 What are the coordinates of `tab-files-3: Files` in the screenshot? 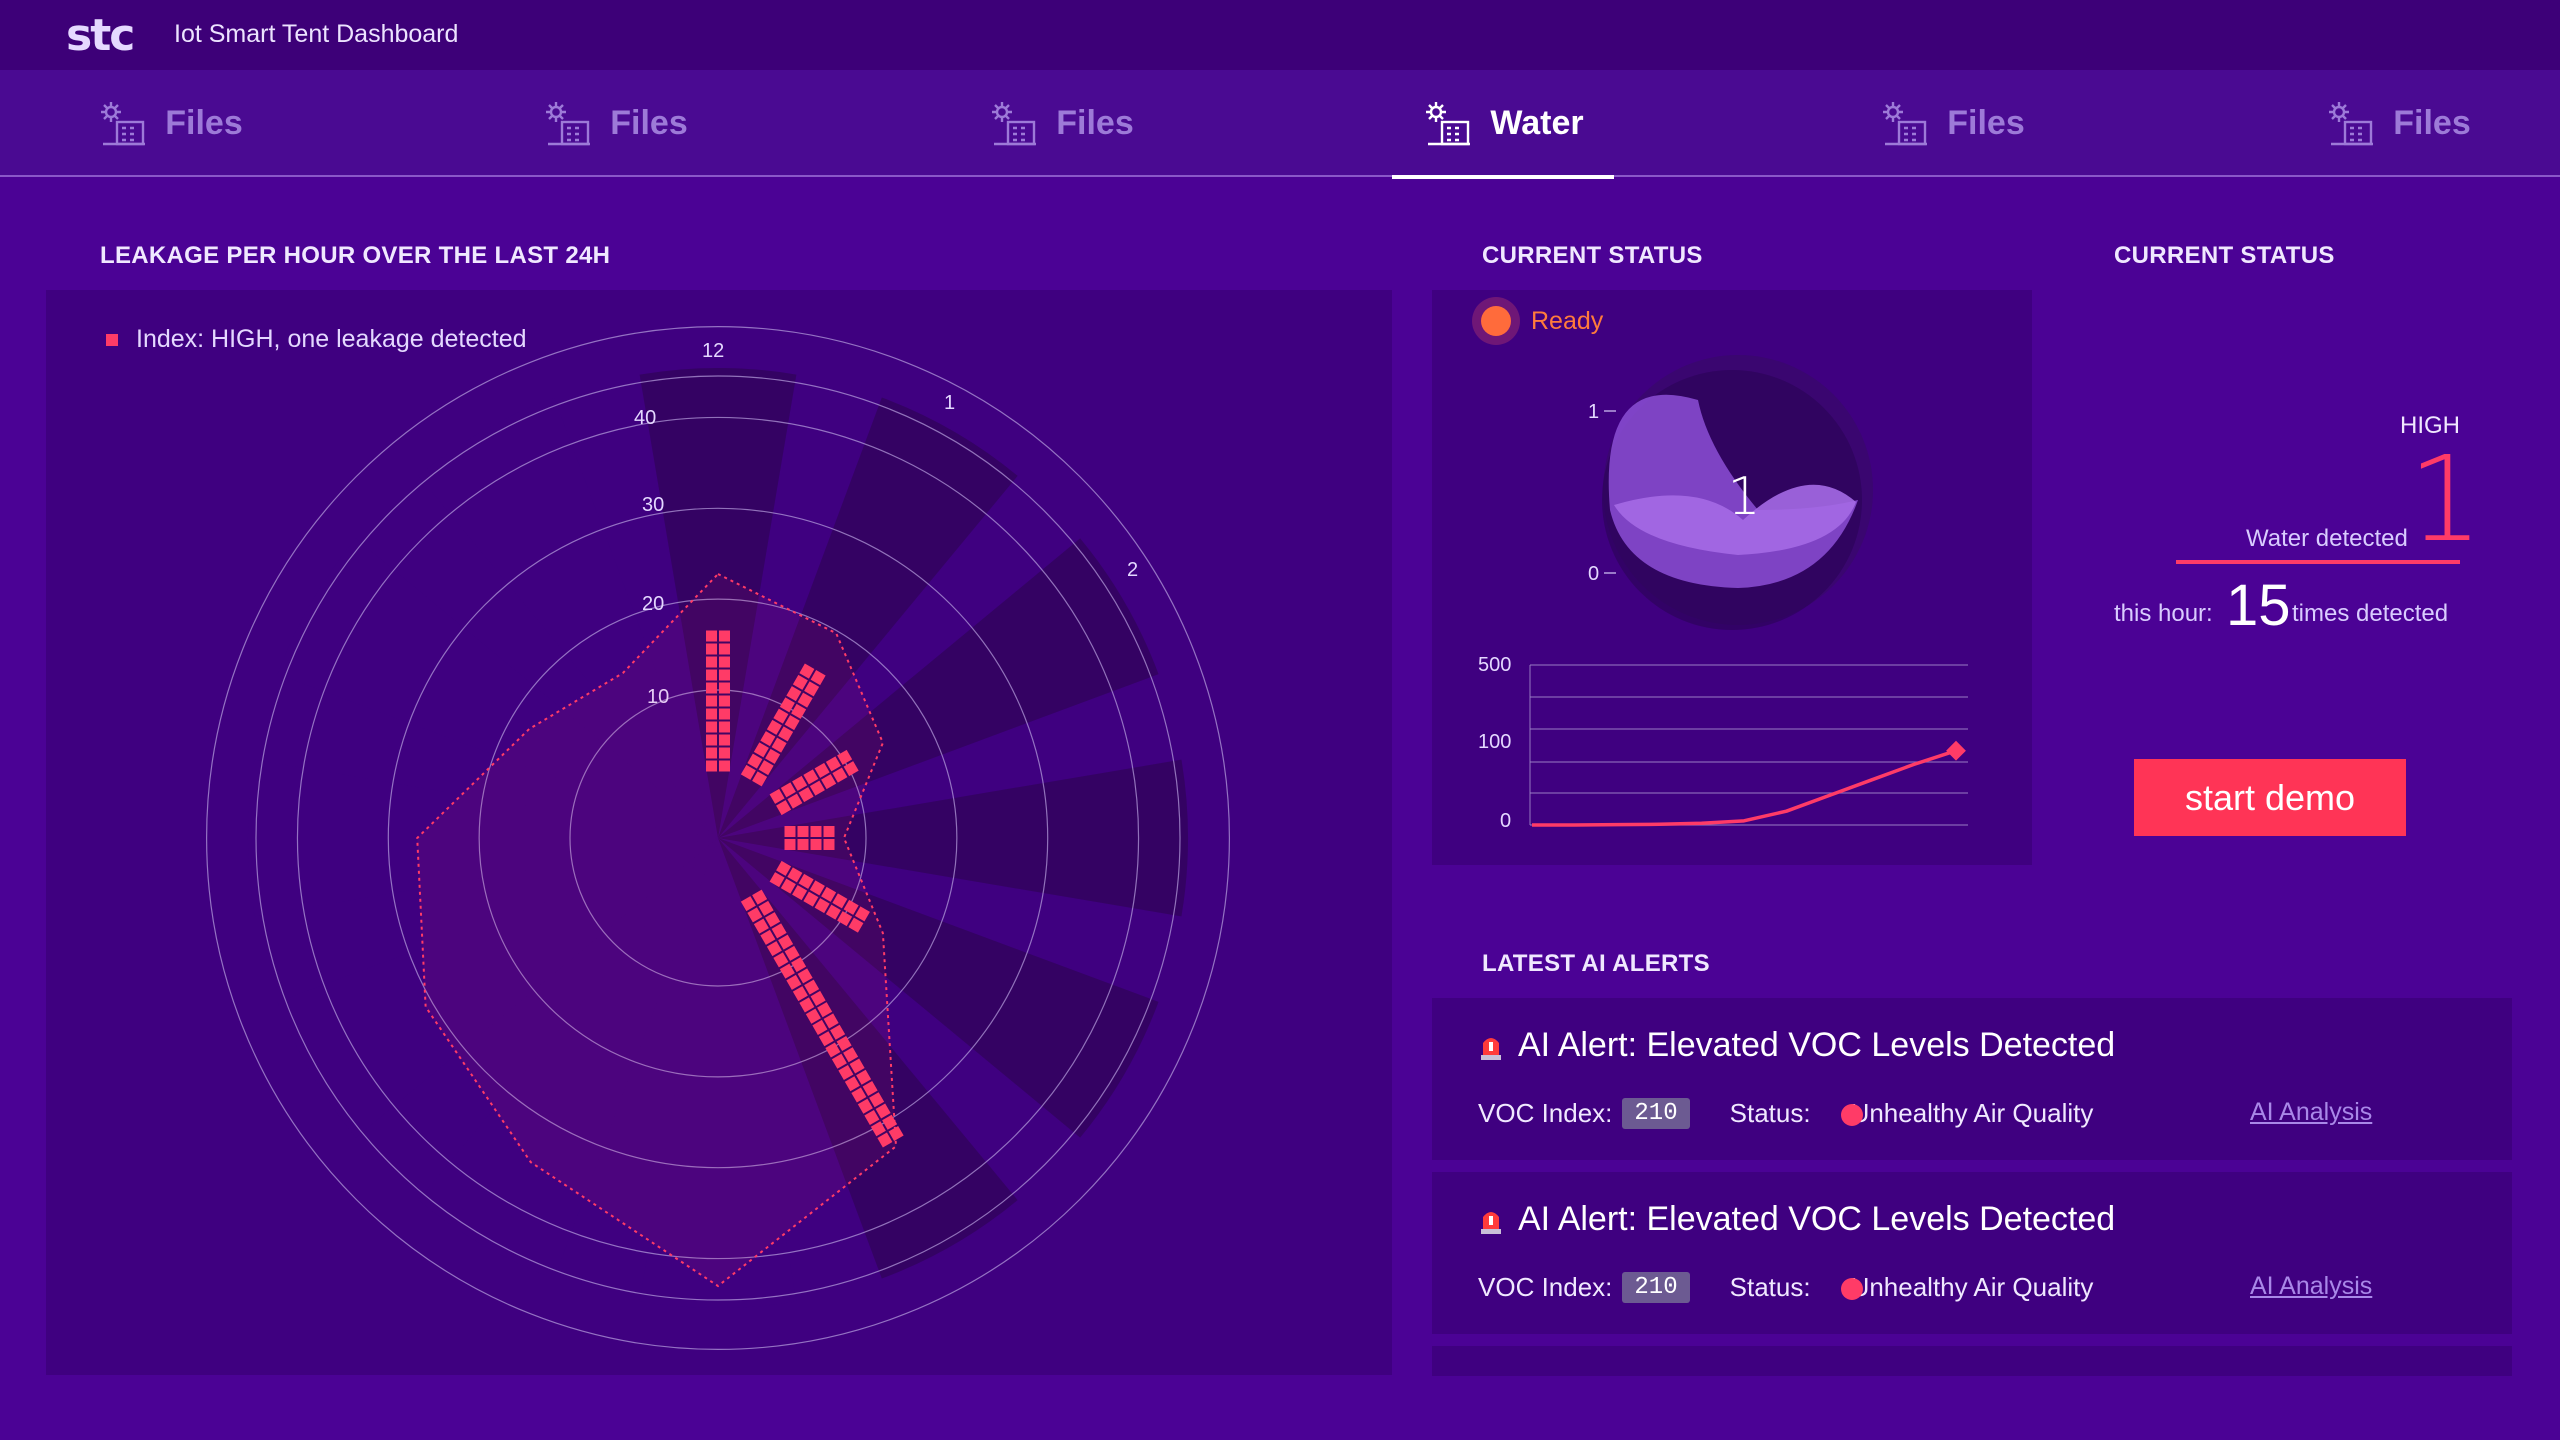 It's located at (1061, 123).